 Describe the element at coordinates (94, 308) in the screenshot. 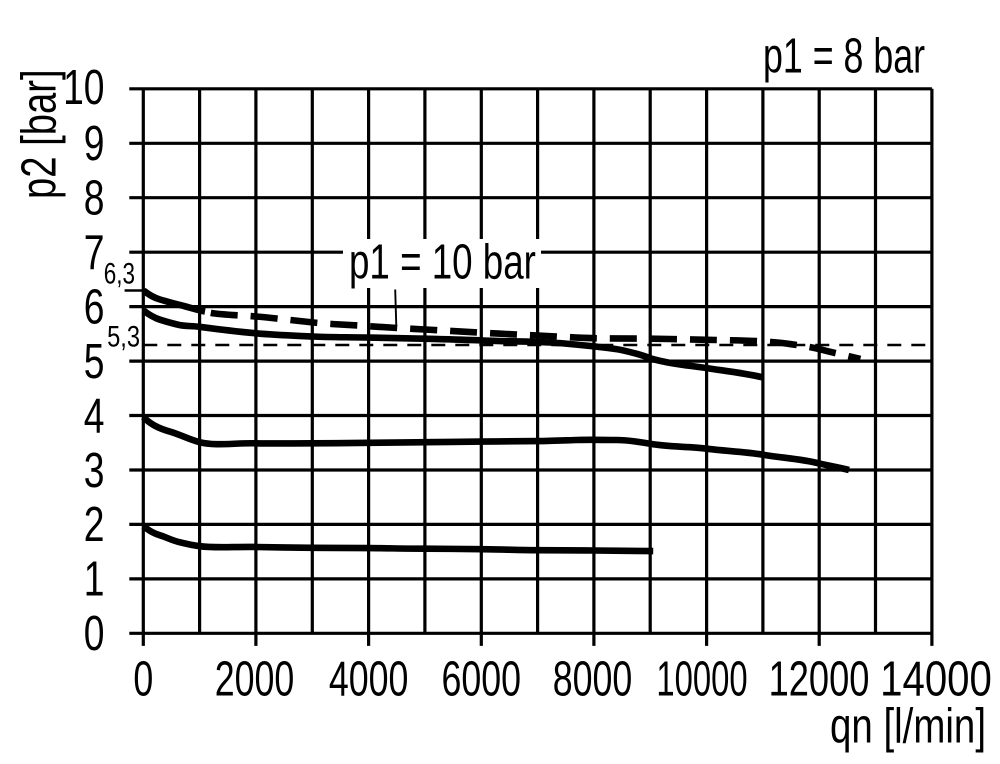

I see `svg-text: 6` at that location.